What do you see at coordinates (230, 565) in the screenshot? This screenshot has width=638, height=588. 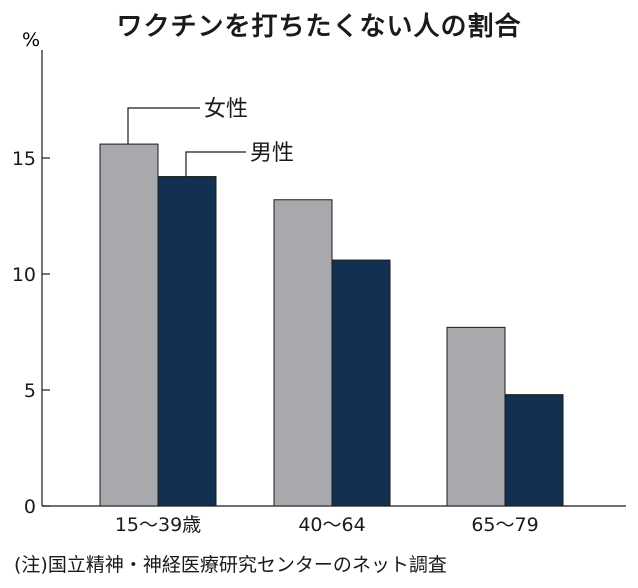 I see `footnote: (注)国立精神・神経医療研究センターのネット調査` at bounding box center [230, 565].